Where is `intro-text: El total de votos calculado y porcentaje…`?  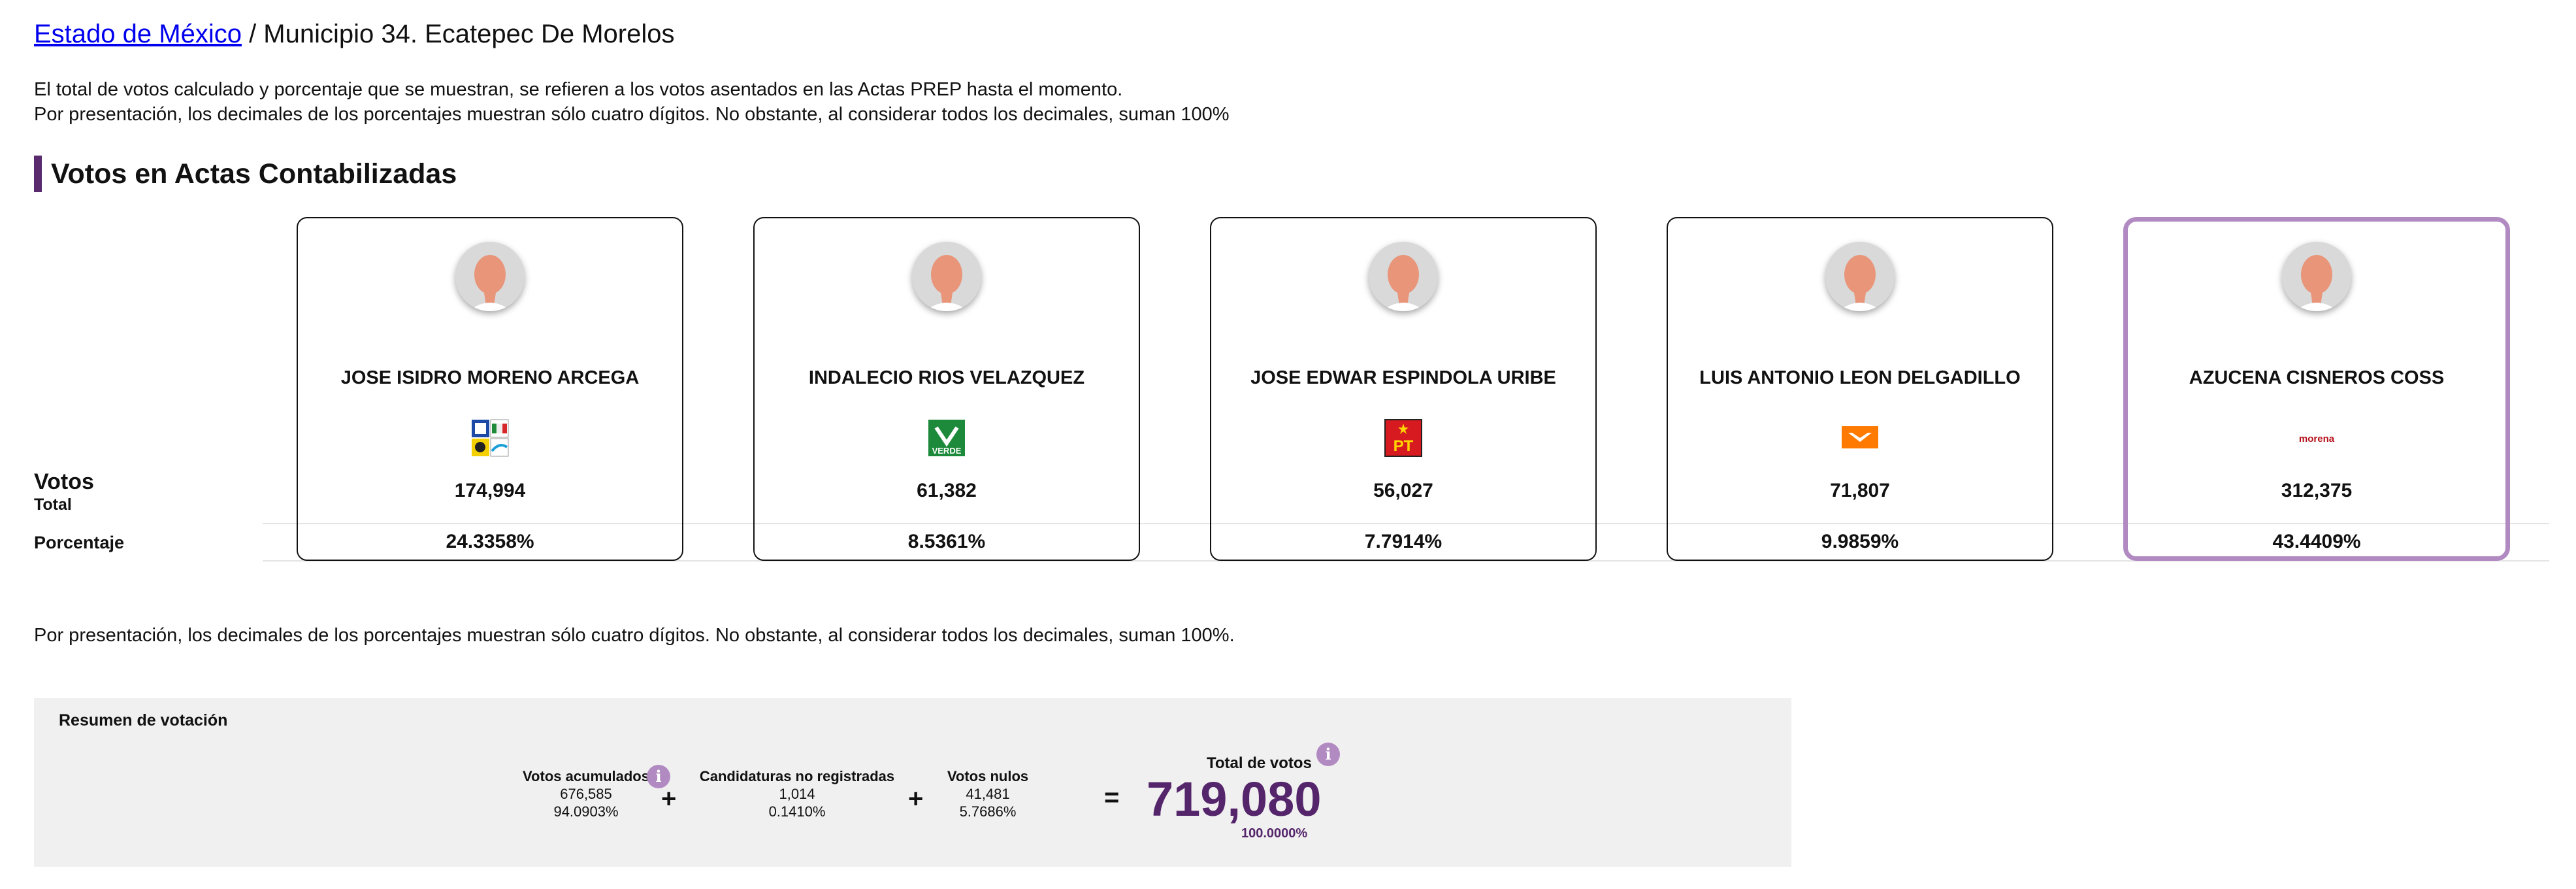
intro-text: El total de votos calculado y porcentaje… is located at coordinates (632, 102).